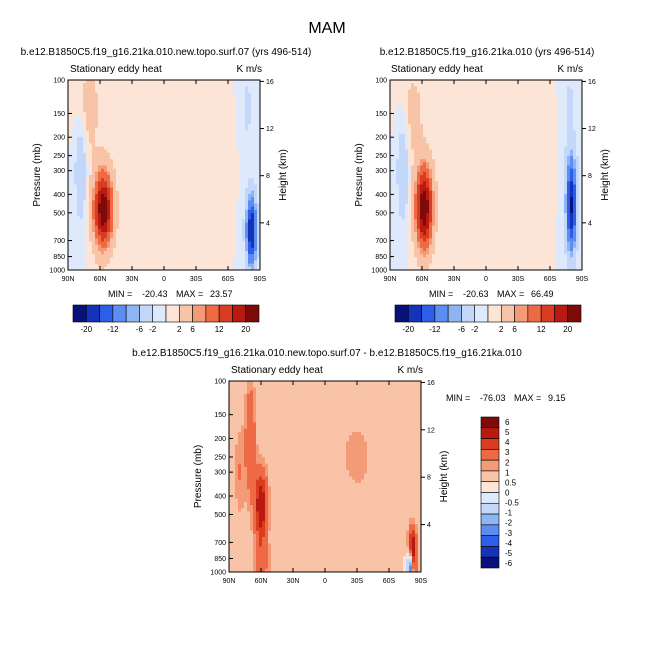  What do you see at coordinates (87, 329) in the screenshot?
I see `colorbar-label: -20` at bounding box center [87, 329].